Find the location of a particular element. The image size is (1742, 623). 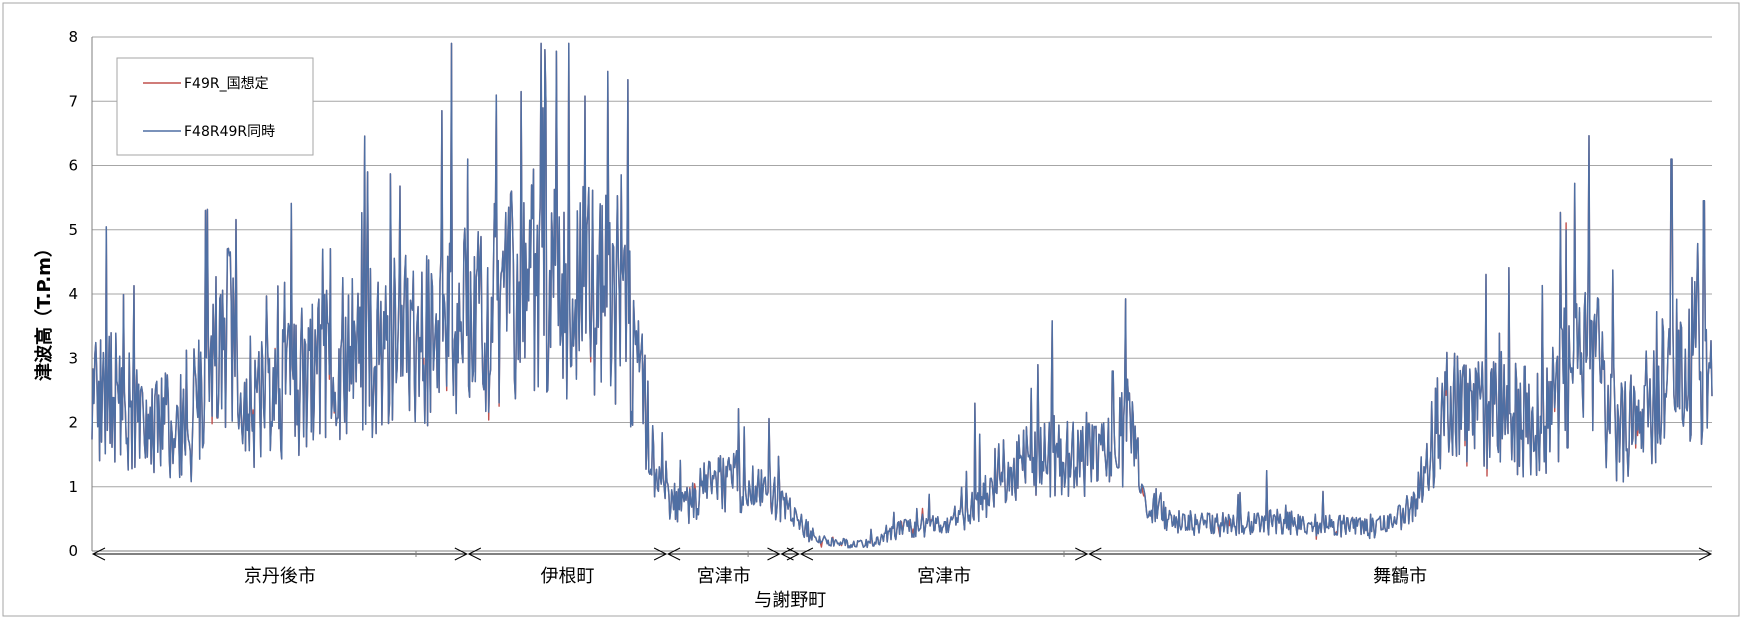

region-label-3: 与謝野町 is located at coordinates (790, 600).